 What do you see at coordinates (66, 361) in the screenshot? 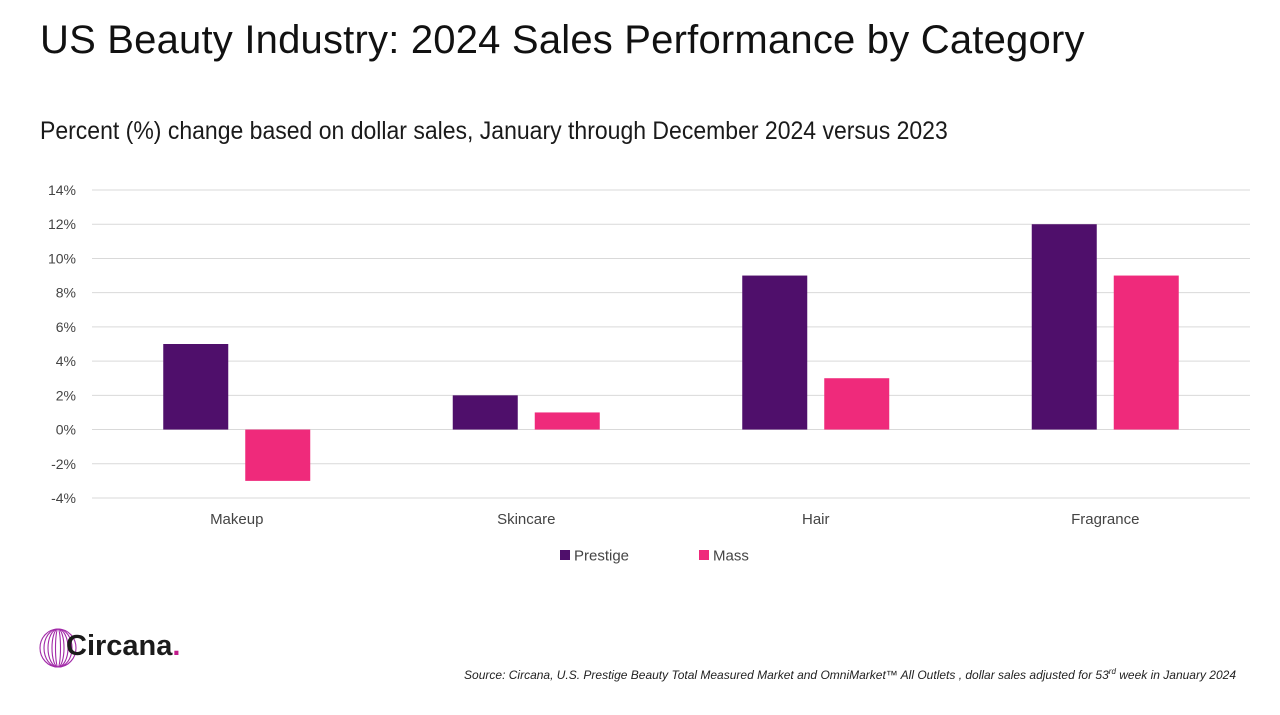
I see `y-tick-label: 4%` at bounding box center [66, 361].